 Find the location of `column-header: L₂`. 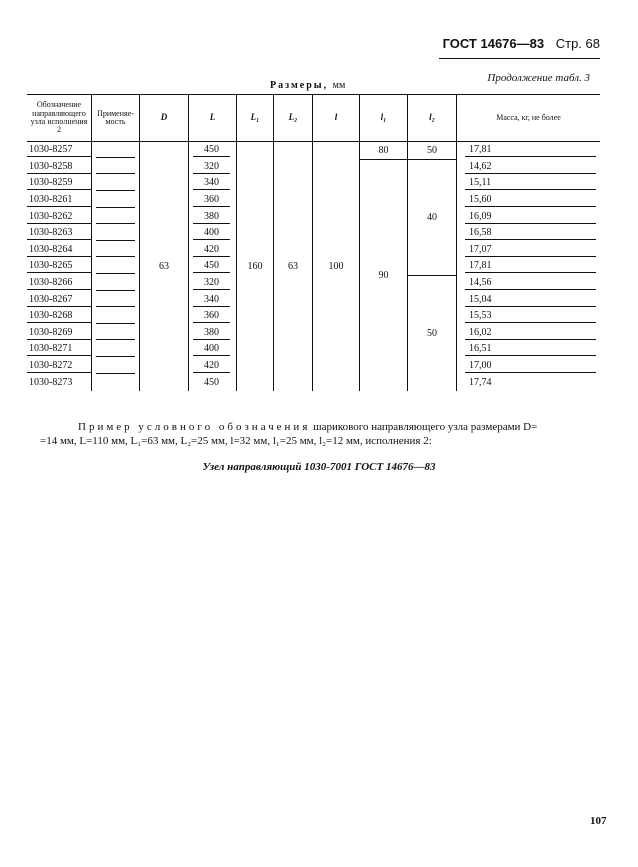

column-header: L₂ is located at coordinates (293, 118).